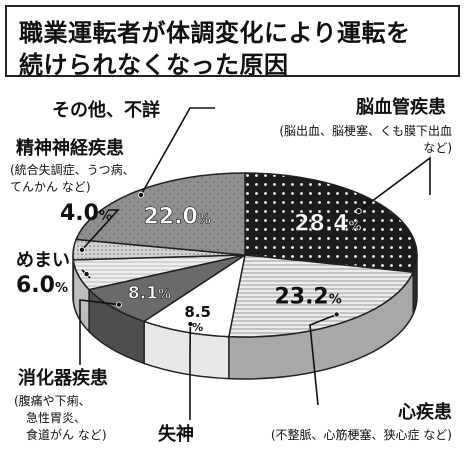 The height and width of the screenshot is (459, 465). I want to click on chart-title-line-2: 続けられなくなった原因, so click(154, 65).